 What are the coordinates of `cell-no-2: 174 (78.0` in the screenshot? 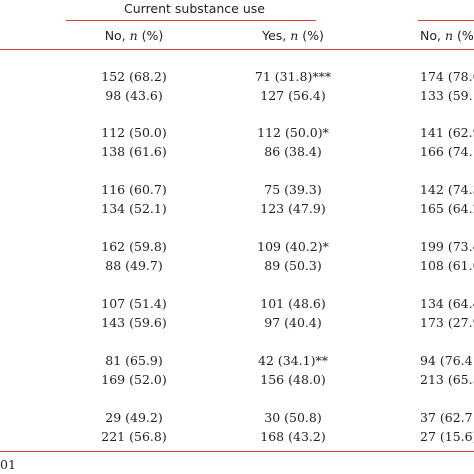 It's located at (447, 76).